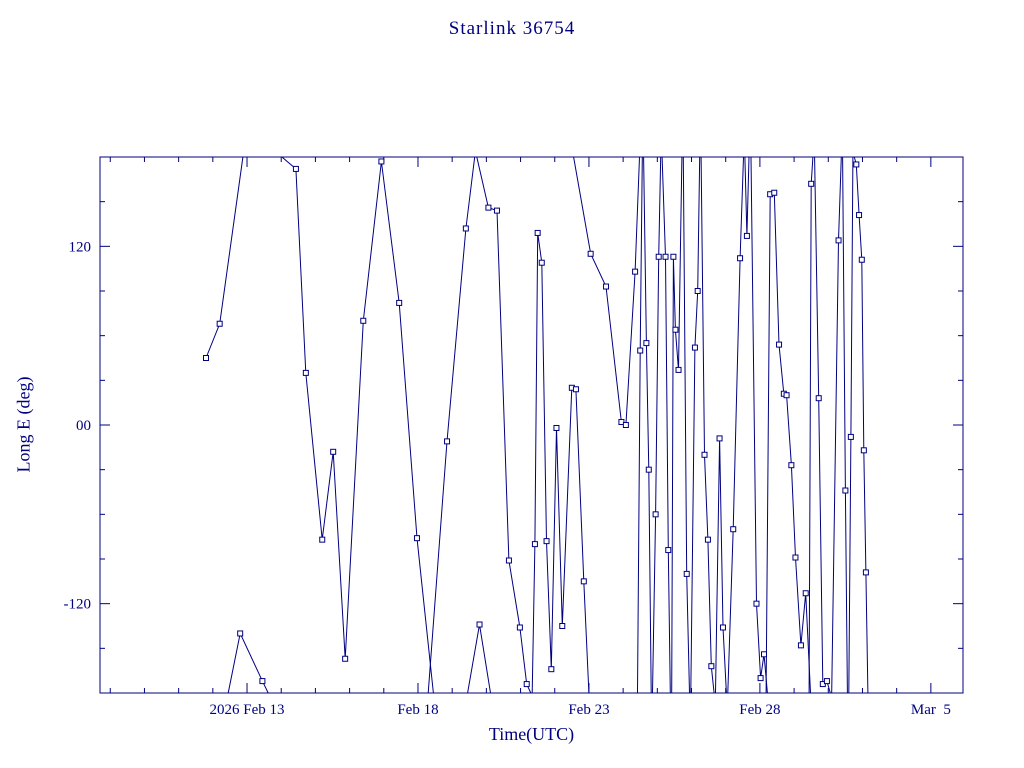 This screenshot has height=768, width=1024. Describe the element at coordinates (931, 710) in the screenshot. I see `x-tick-label: Mar 5` at that location.